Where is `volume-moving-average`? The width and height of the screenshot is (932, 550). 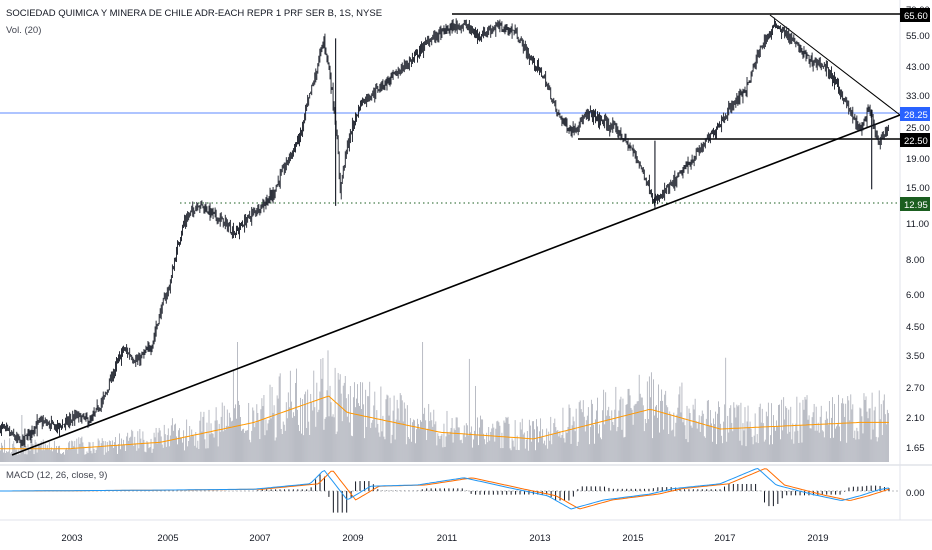 volume-moving-average is located at coordinates (444, 422).